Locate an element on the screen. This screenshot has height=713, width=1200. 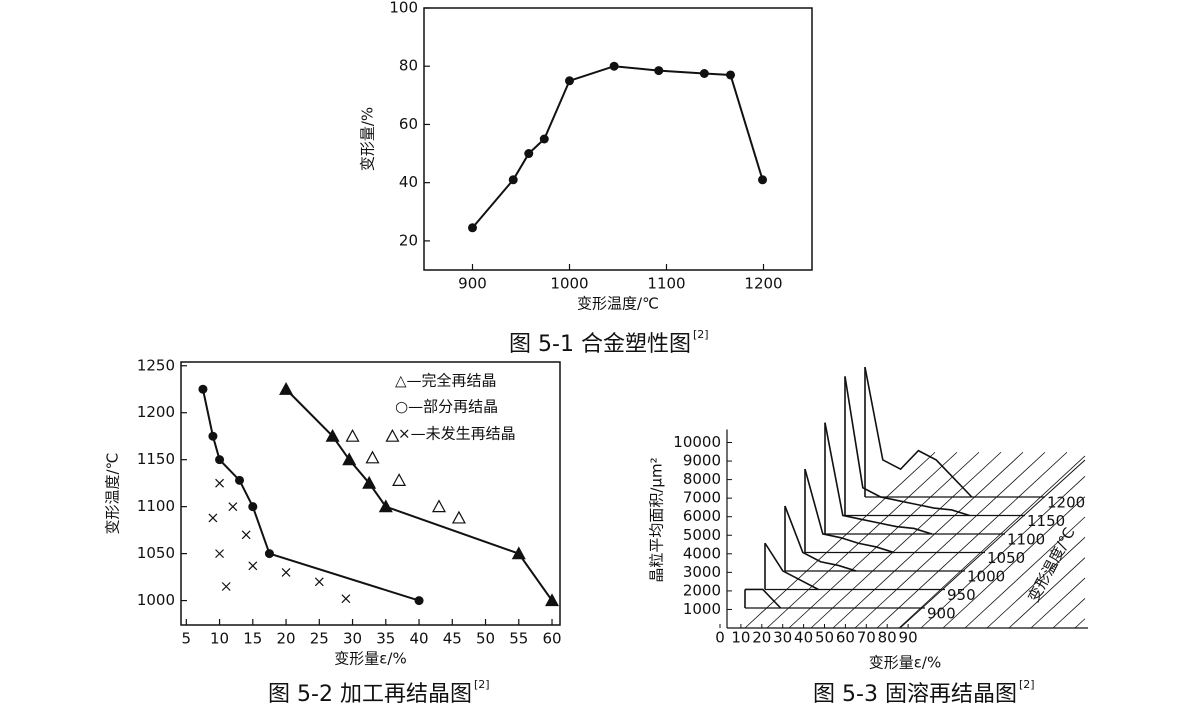
y-tick-label: 100 is located at coordinates (403, 8).